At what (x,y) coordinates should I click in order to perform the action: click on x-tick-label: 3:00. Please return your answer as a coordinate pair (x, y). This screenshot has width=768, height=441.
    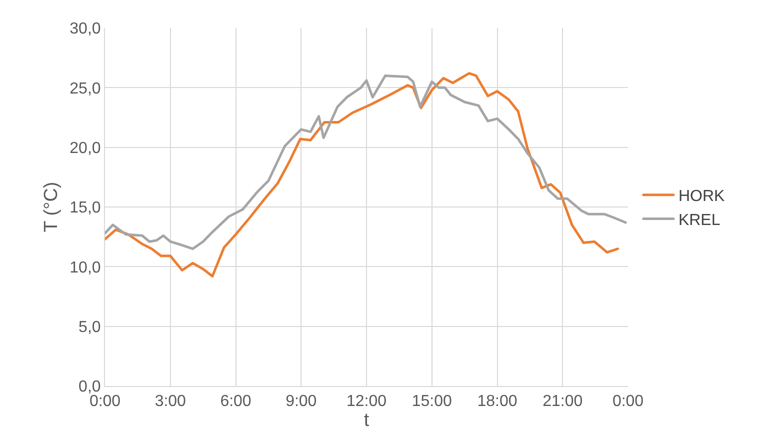
    Looking at the image, I should click on (170, 401).